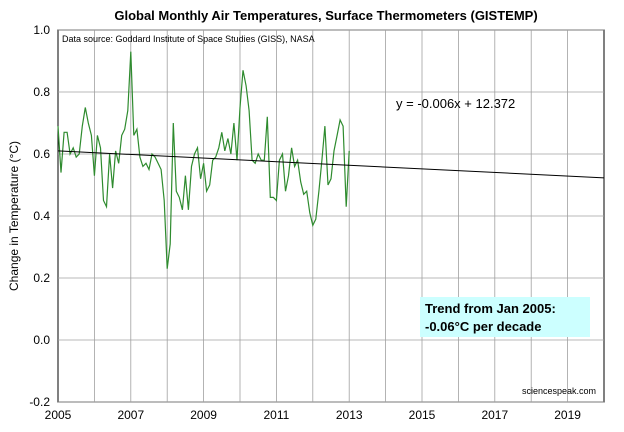 This screenshot has width=624, height=432. What do you see at coordinates (505, 317) in the screenshot?
I see `trend-annotation-box` at bounding box center [505, 317].